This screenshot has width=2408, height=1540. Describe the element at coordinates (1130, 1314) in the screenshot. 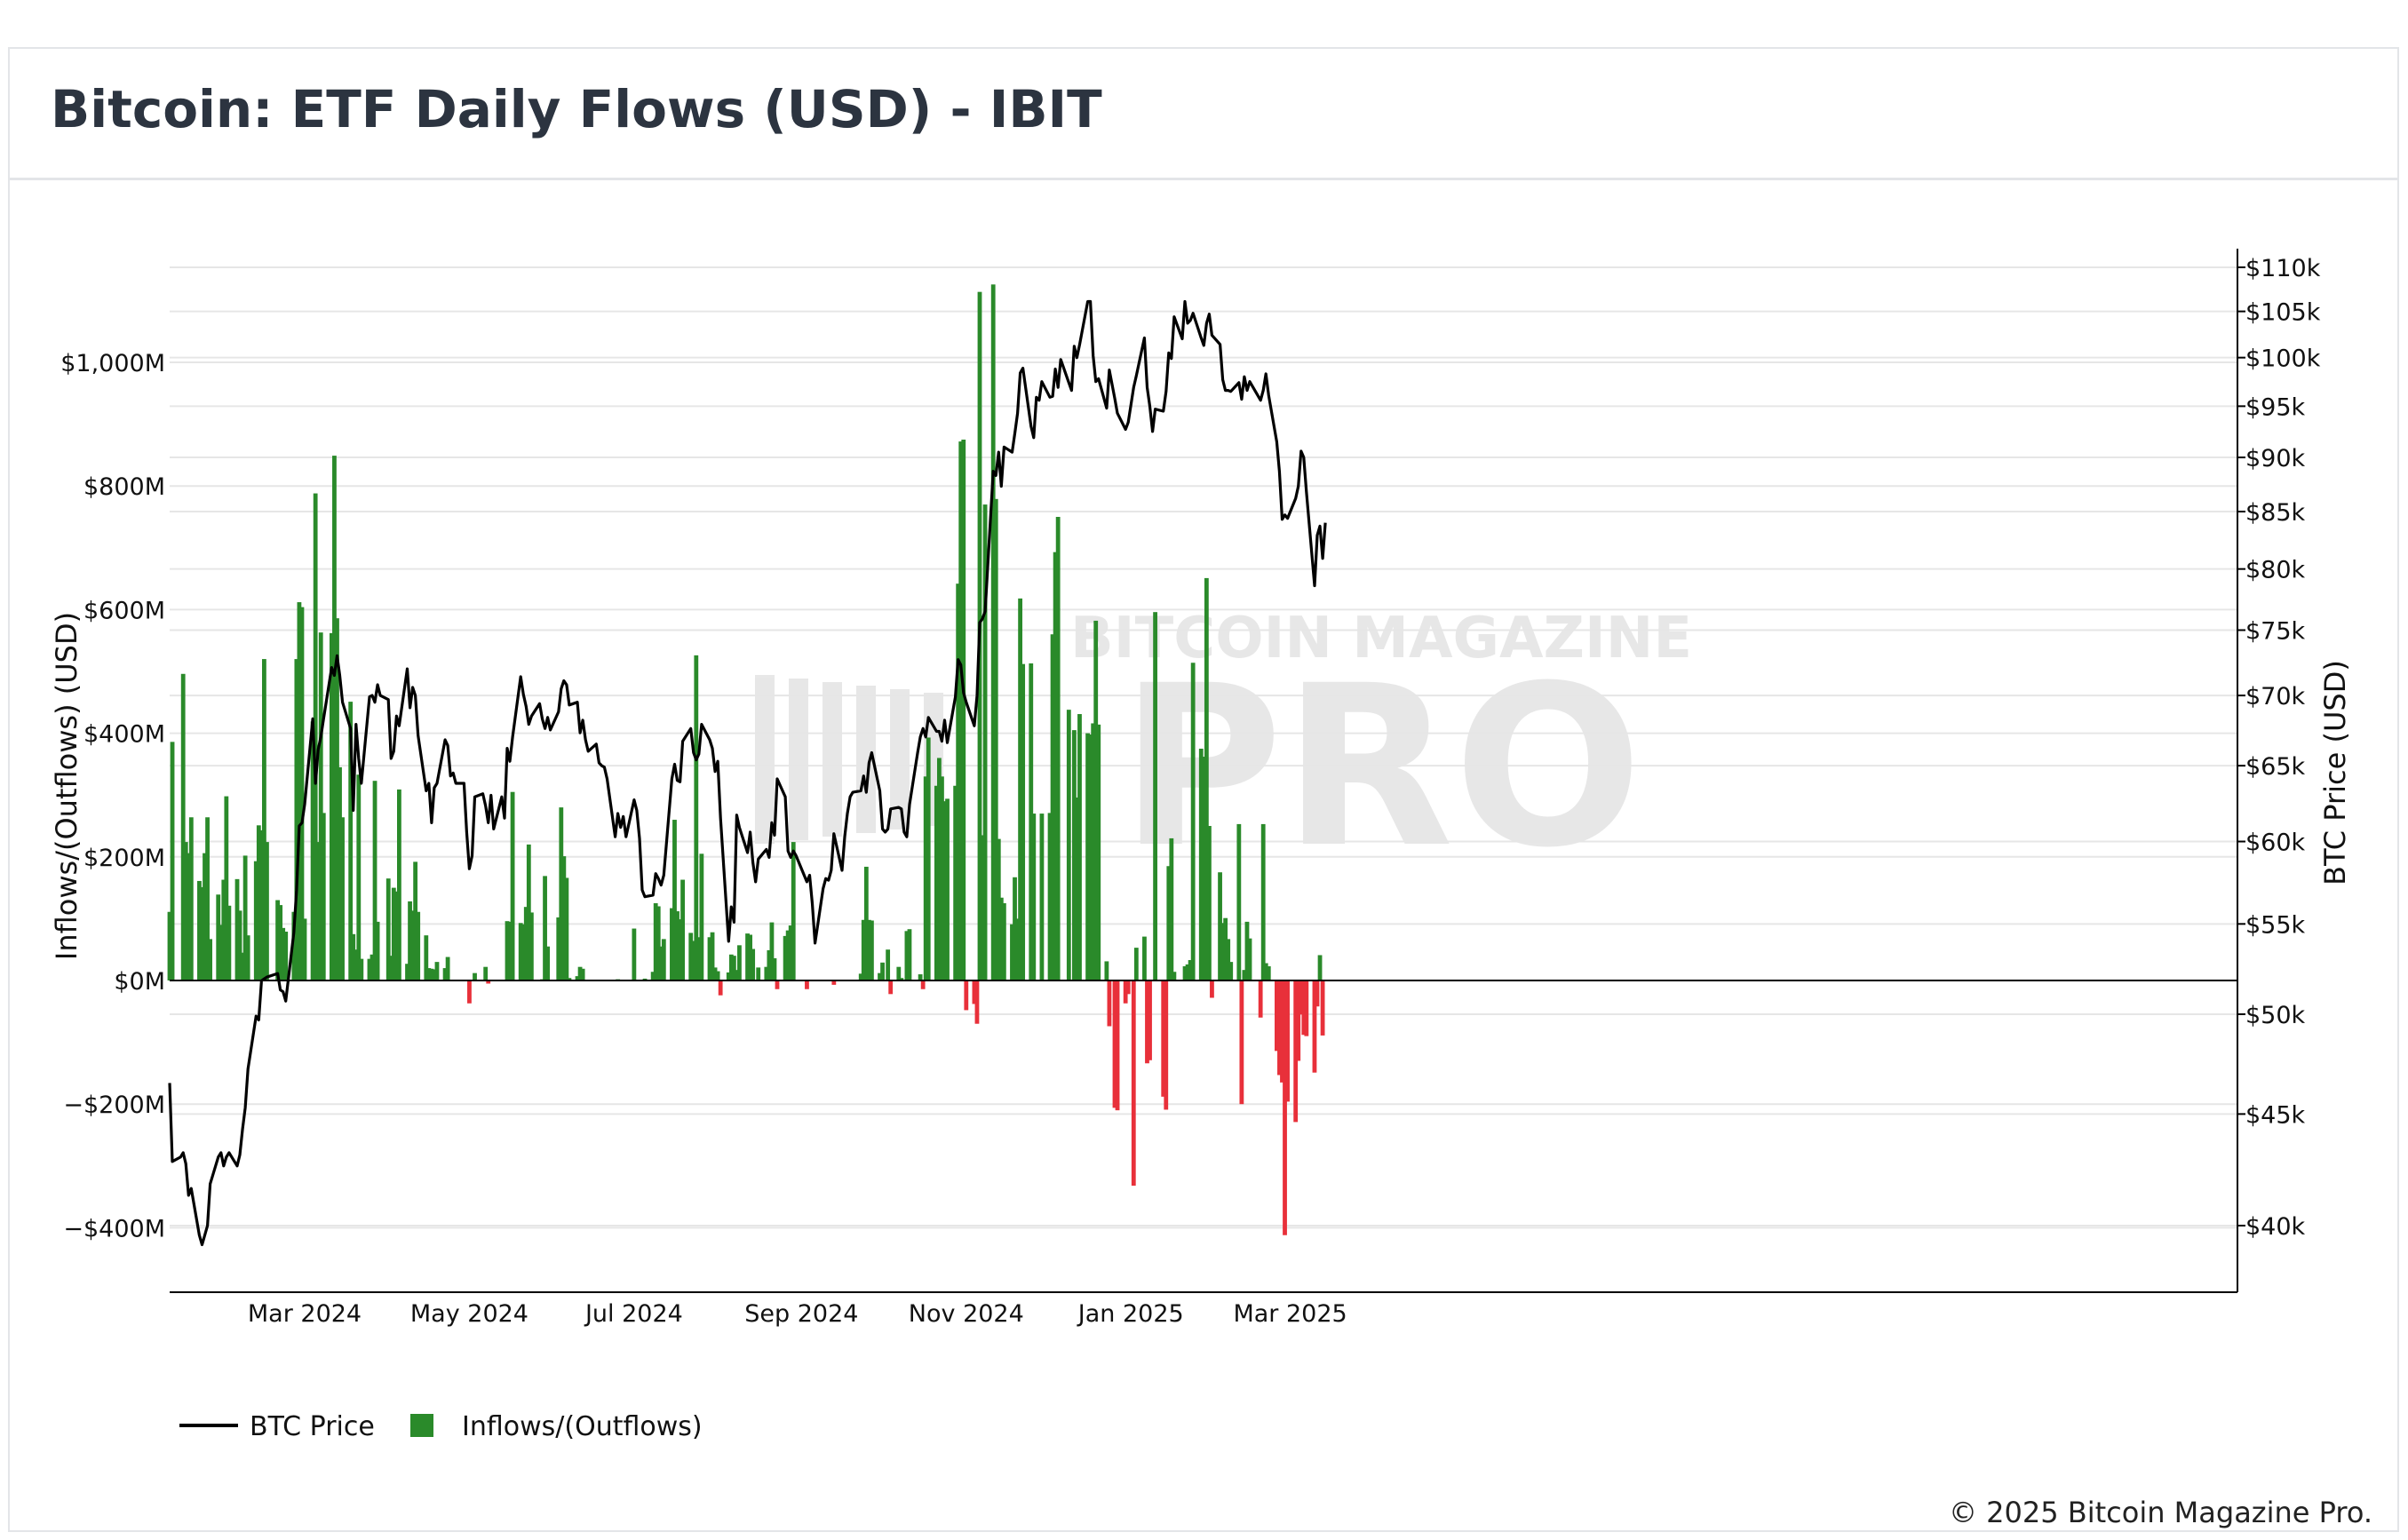

I see `x-tick-label: Jan 2025` at that location.